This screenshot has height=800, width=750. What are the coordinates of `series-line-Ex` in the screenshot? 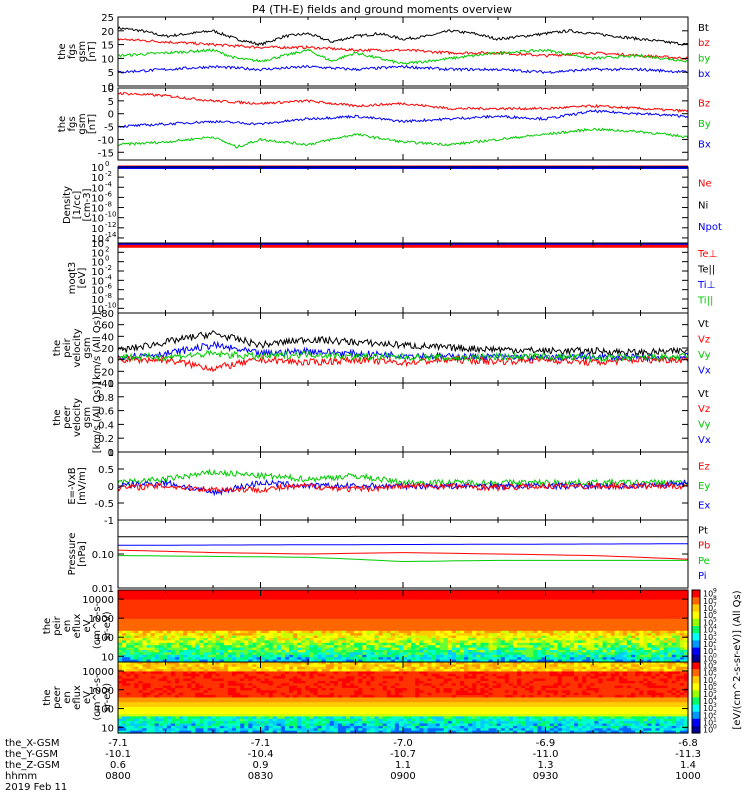 It's located at (403, 488).